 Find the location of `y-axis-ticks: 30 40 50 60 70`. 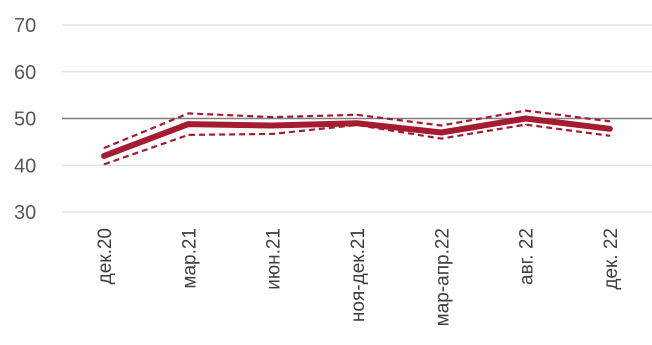

y-axis-ticks: 30 40 50 60 70 is located at coordinates (25, 119).